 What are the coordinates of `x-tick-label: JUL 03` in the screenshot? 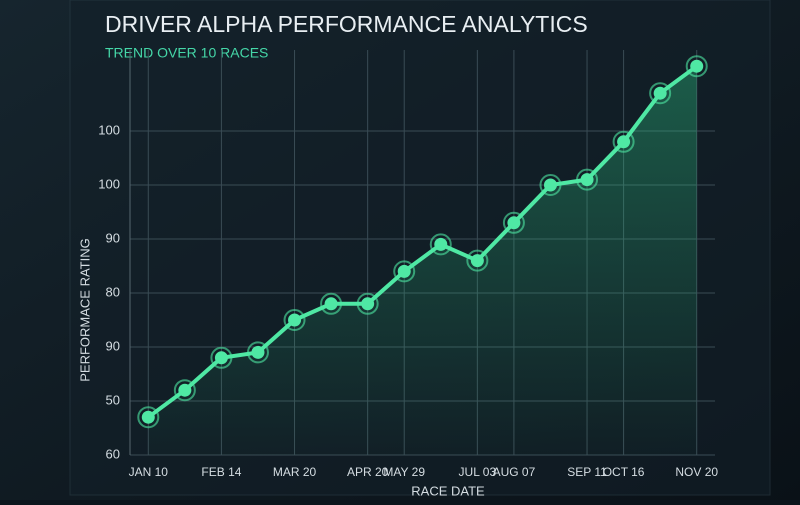 It's located at (478, 472).